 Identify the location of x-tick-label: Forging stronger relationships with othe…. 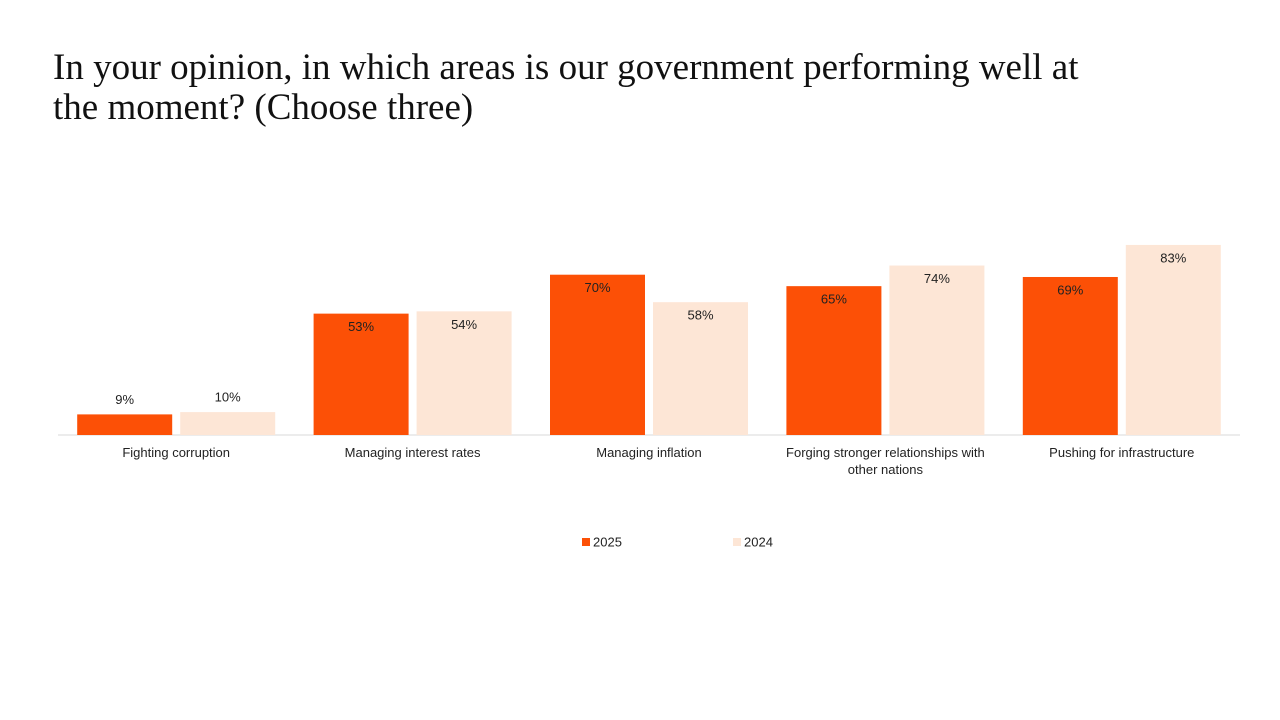
(885, 461).